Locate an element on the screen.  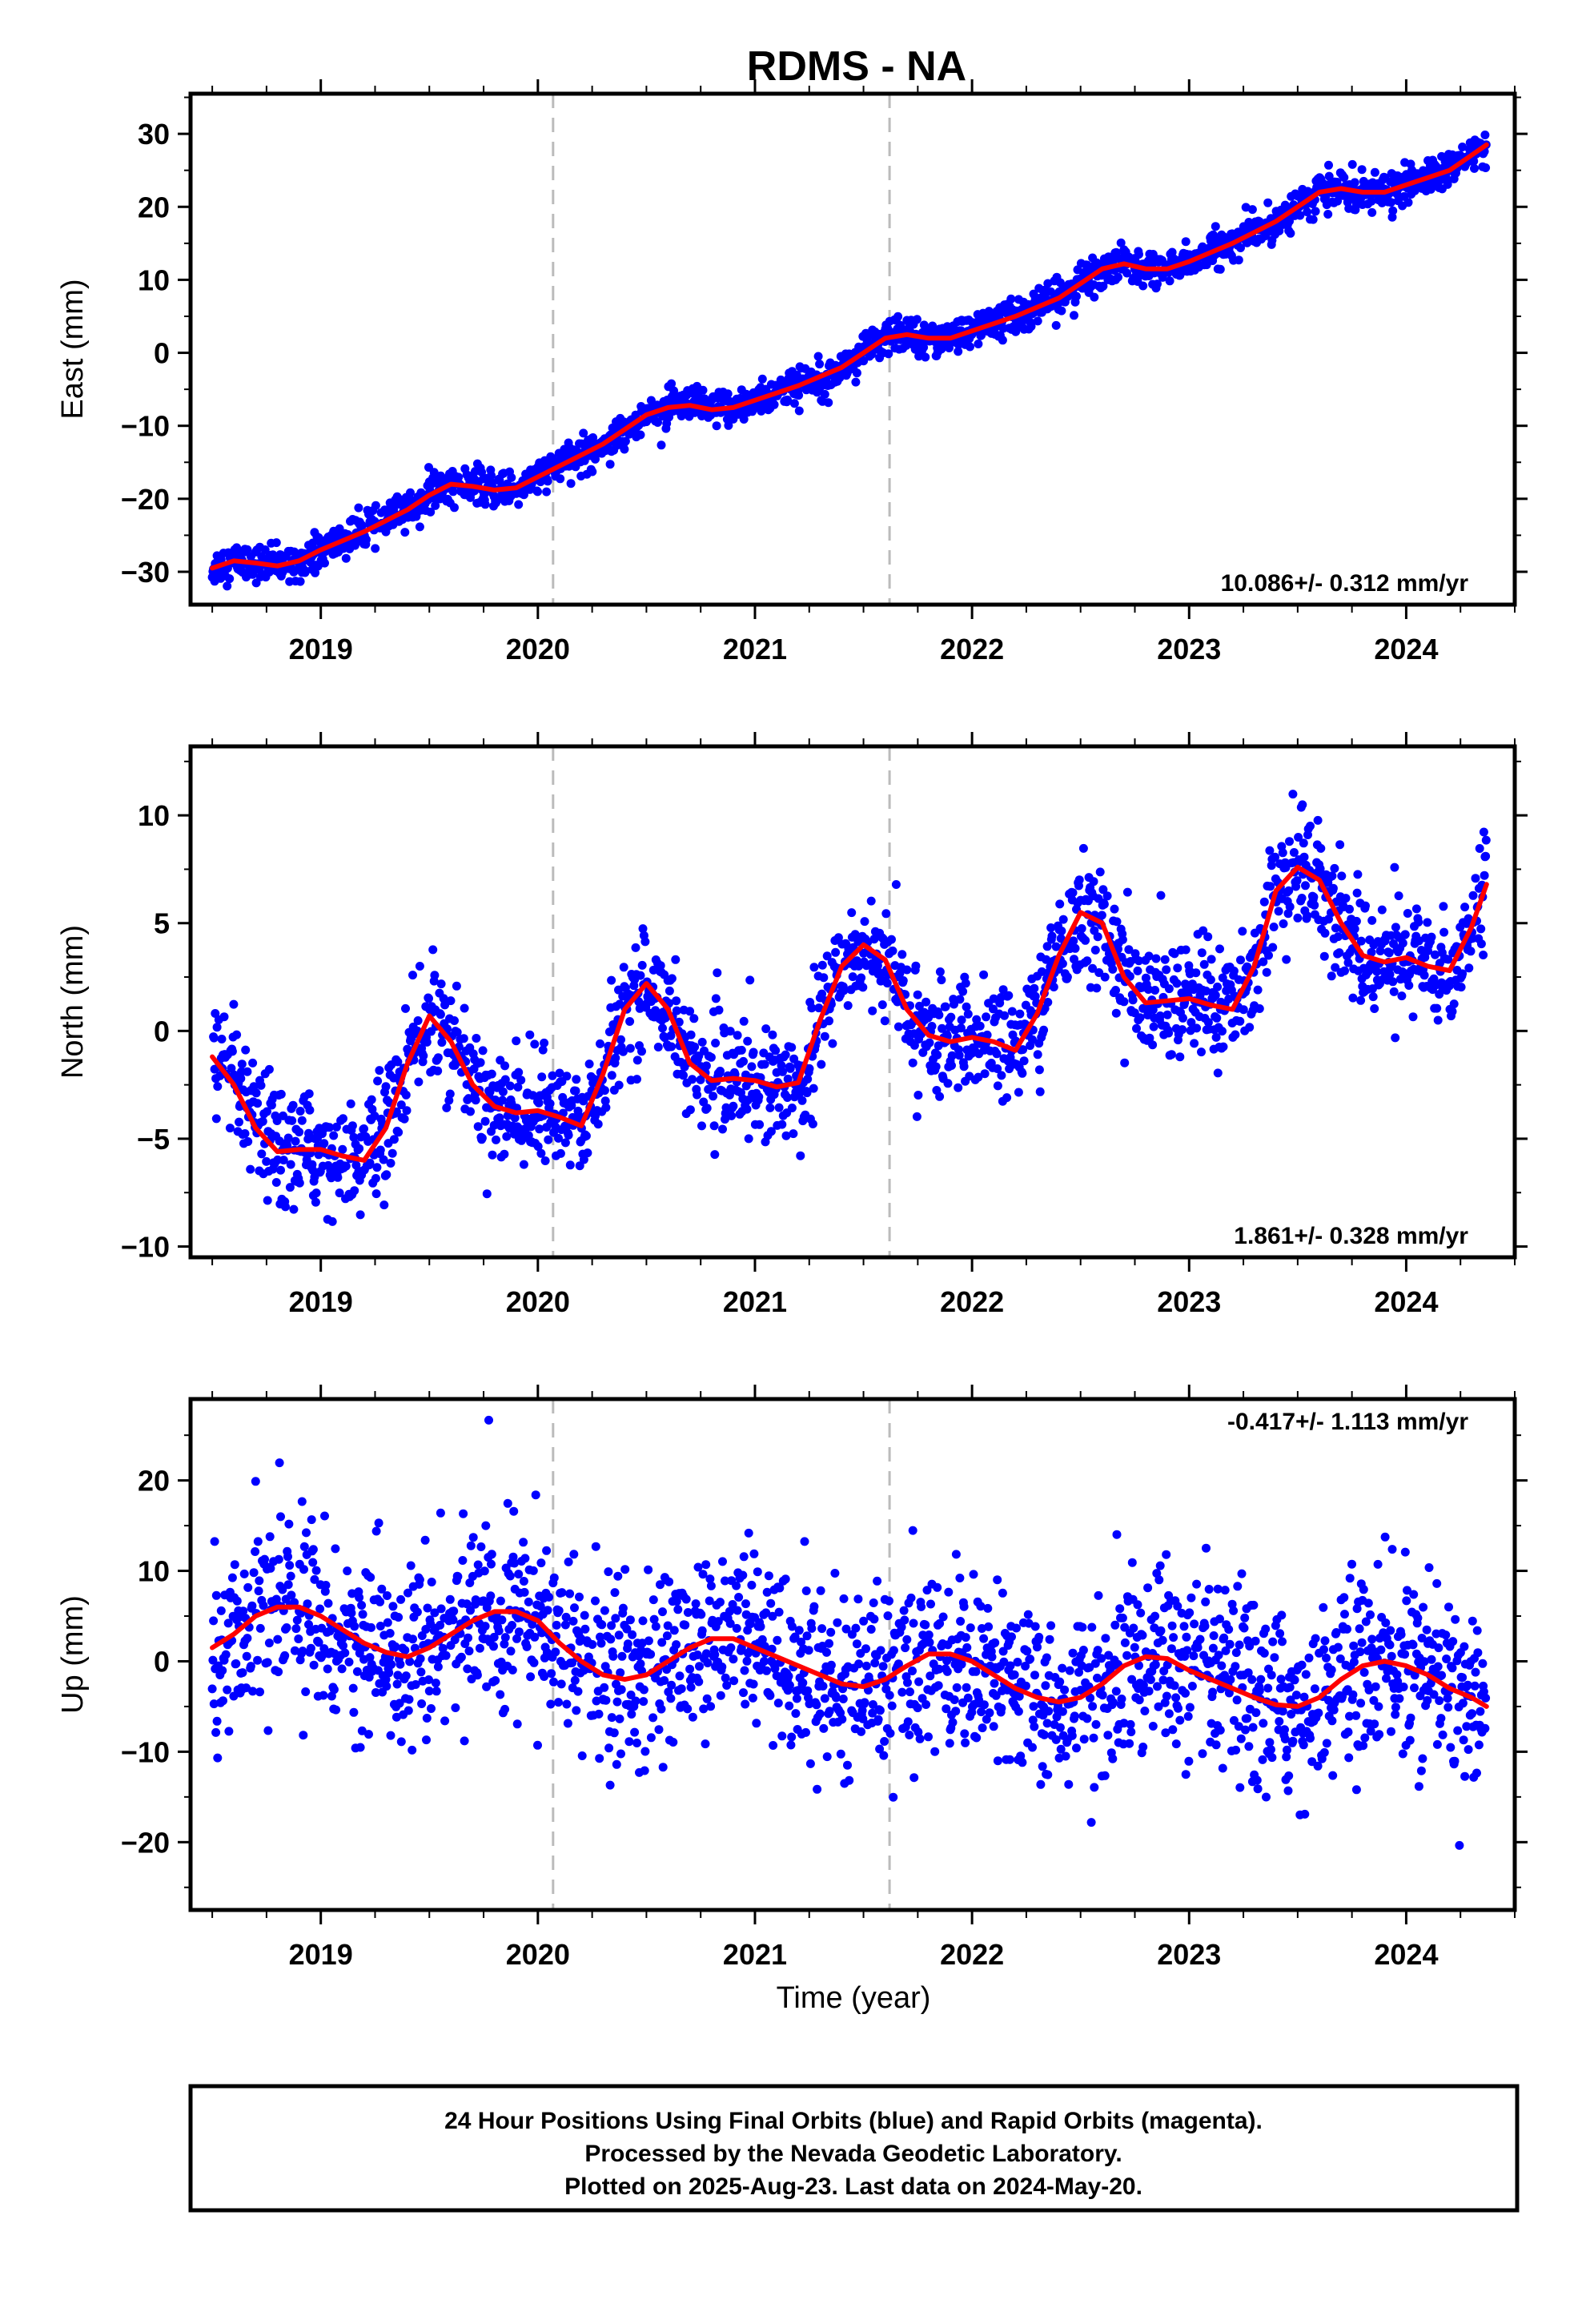
east-x-tick-label: 2020 is located at coordinates (538, 649).